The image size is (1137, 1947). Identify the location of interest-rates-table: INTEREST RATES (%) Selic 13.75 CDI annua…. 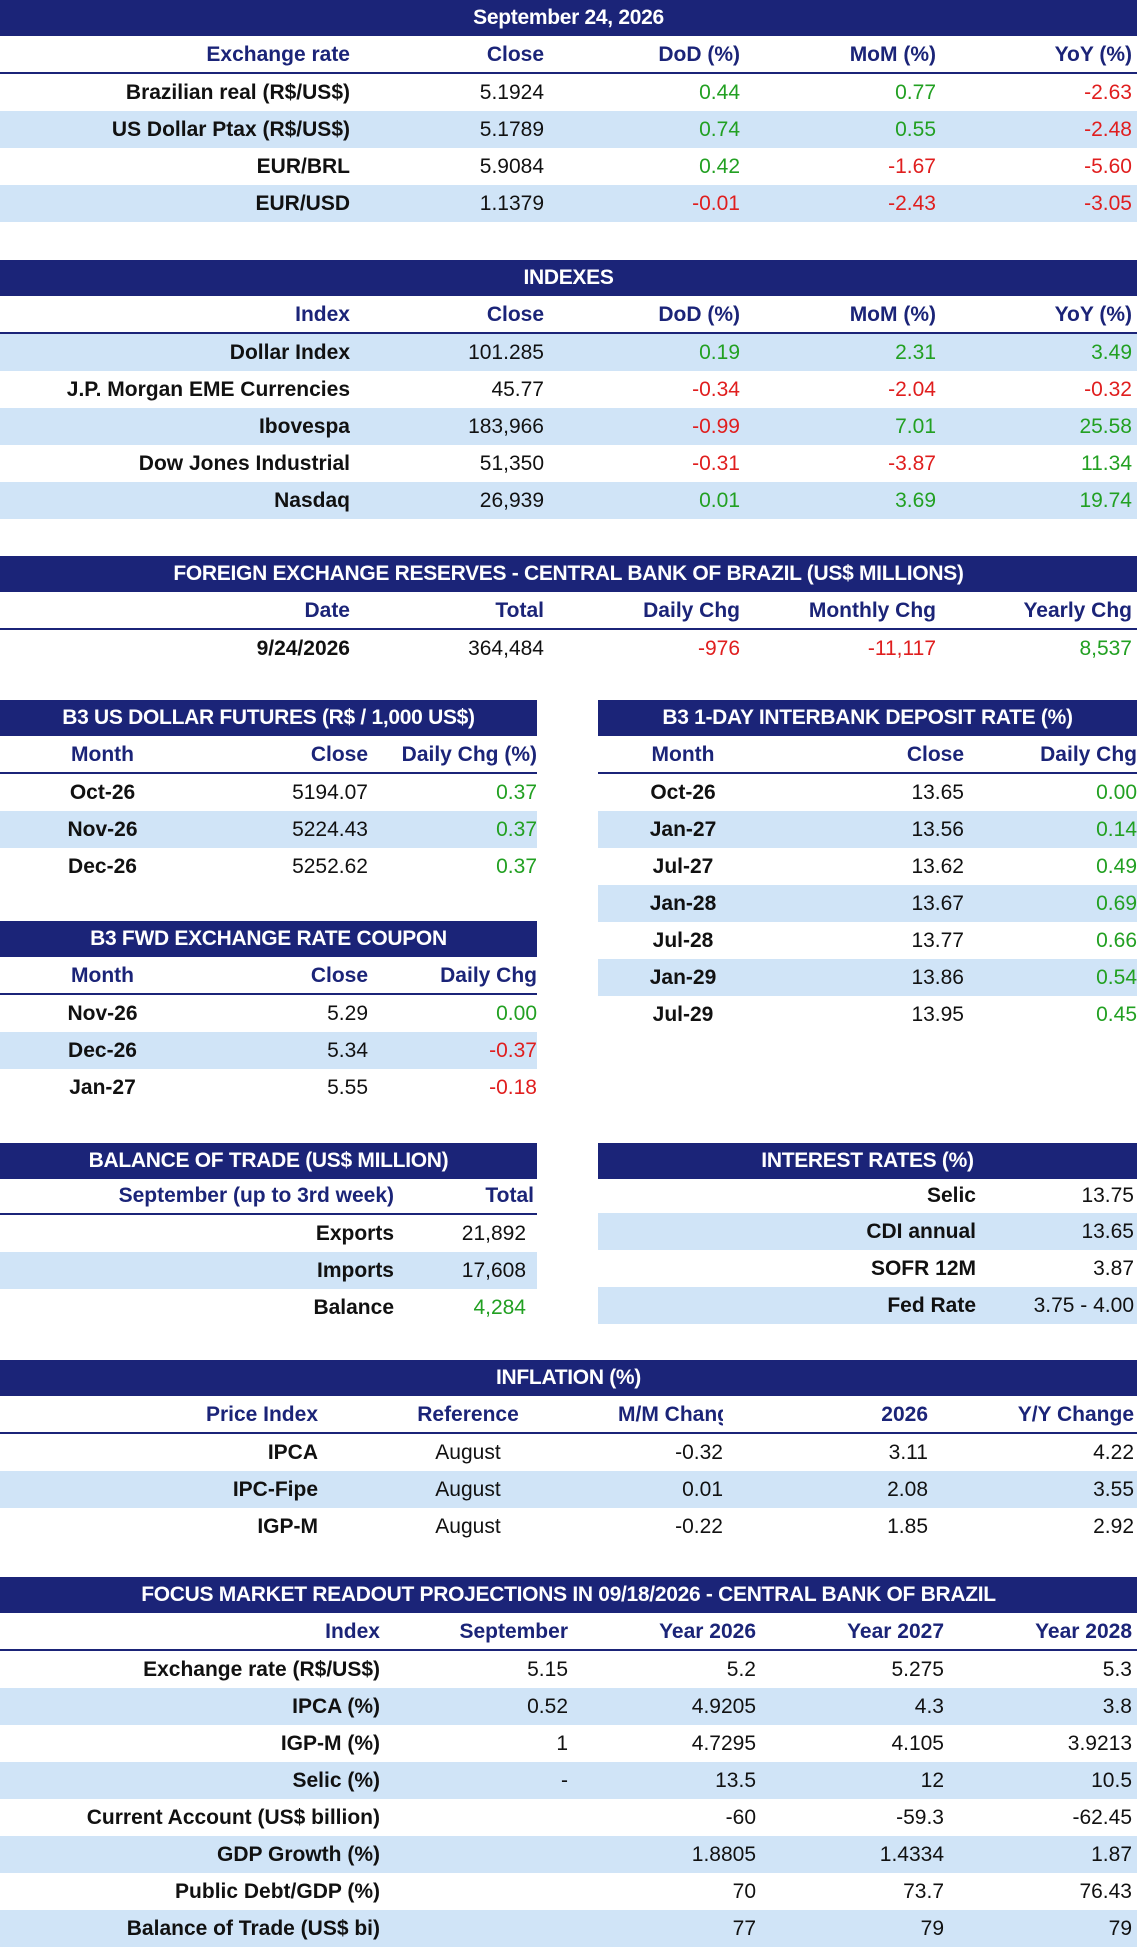
(867, 1233).